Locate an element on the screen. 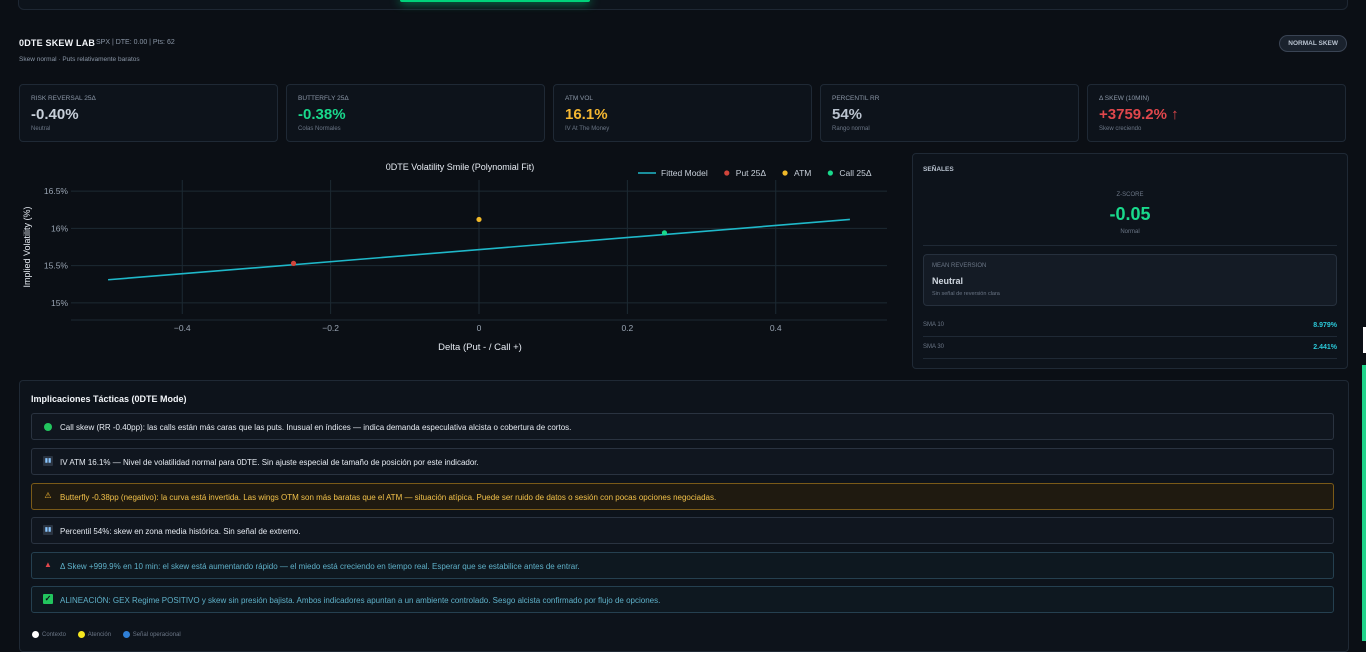 This screenshot has height=652, width=1366. green-dot-icon is located at coordinates (48, 427).